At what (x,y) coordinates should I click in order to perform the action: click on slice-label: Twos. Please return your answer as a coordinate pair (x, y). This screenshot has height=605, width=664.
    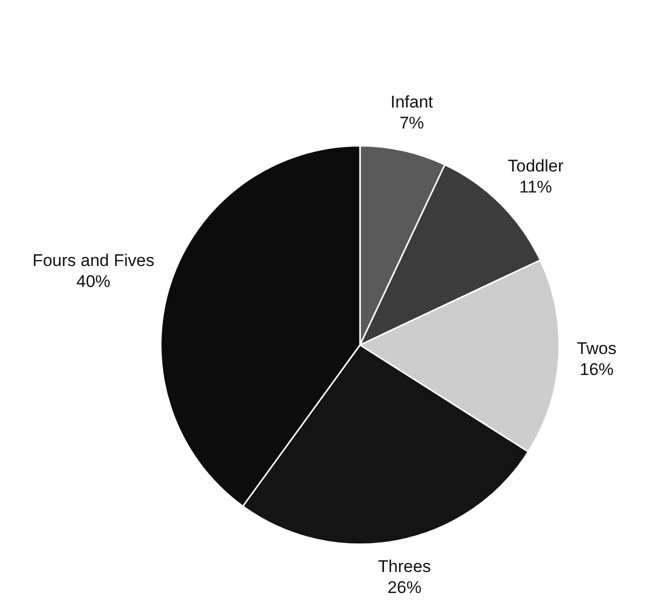
    Looking at the image, I should click on (596, 348).